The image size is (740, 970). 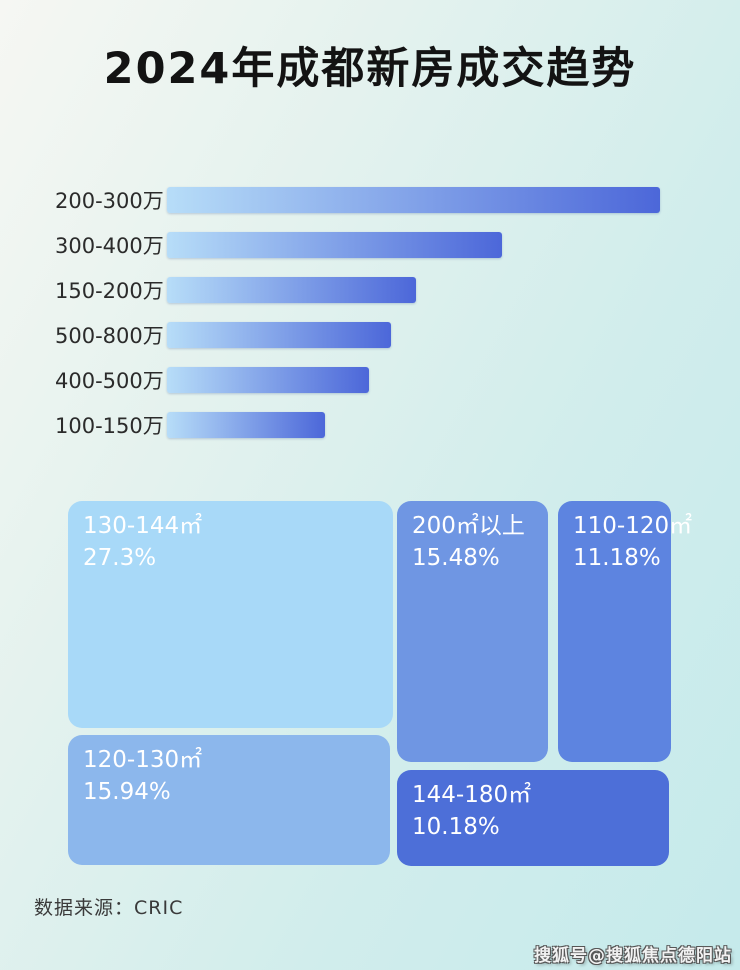 What do you see at coordinates (456, 827) in the screenshot?
I see `treemap-box-percent: 10.18%` at bounding box center [456, 827].